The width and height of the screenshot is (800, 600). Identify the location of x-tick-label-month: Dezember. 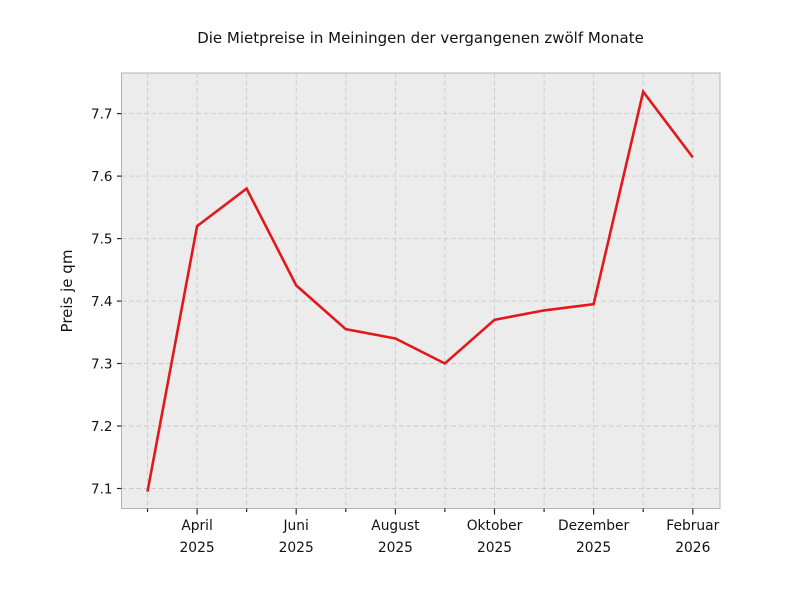
(594, 526).